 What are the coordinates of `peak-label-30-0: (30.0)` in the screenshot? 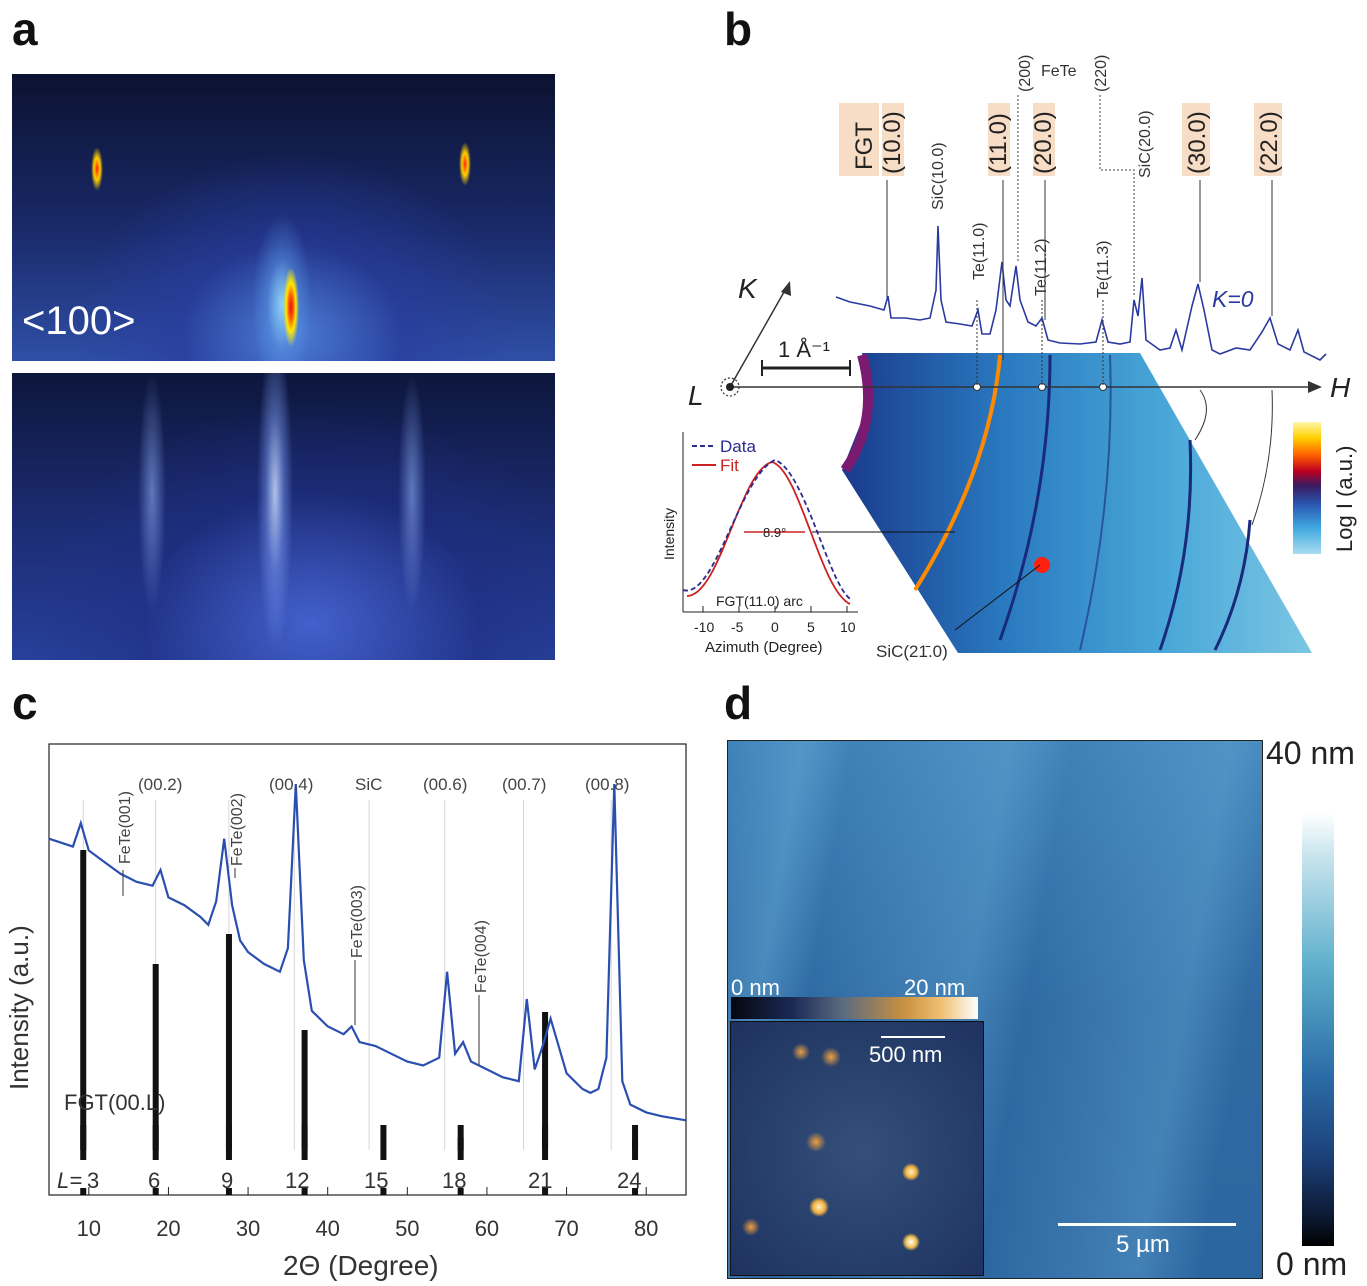 It's located at (1197, 142).